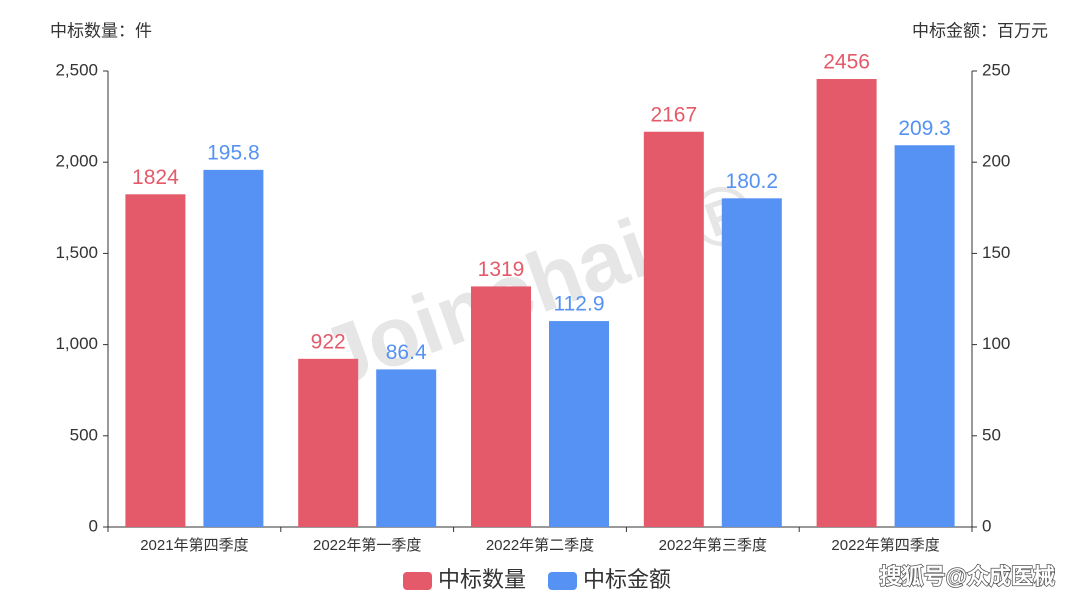 This screenshot has height=600, width=1080. Describe the element at coordinates (673, 114) in the screenshot. I see `data-label: 2167` at that location.